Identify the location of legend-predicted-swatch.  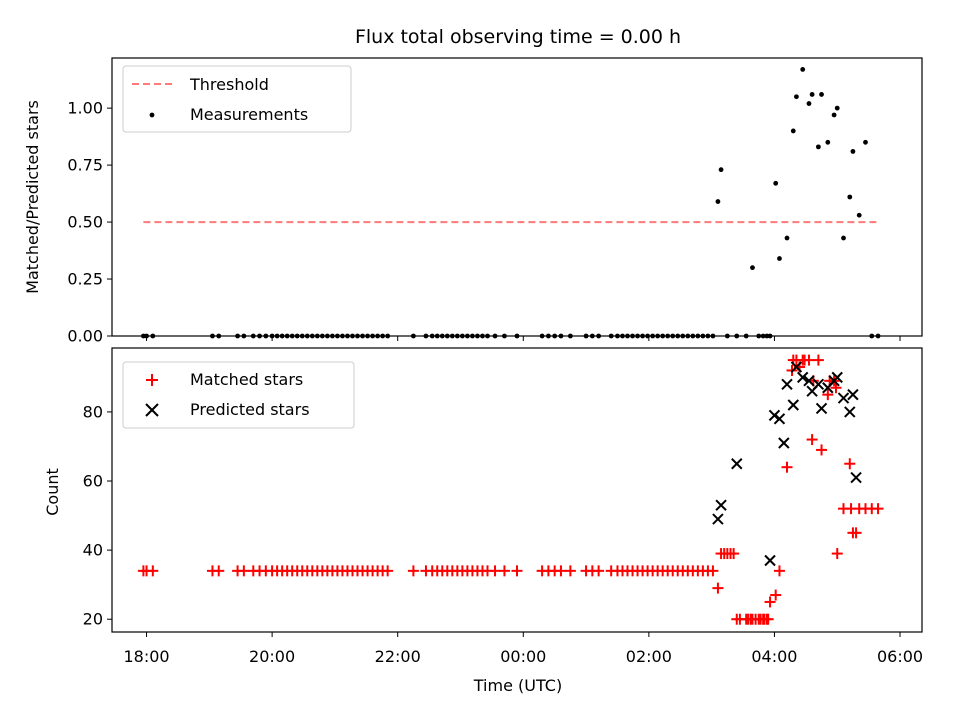
(152, 410).